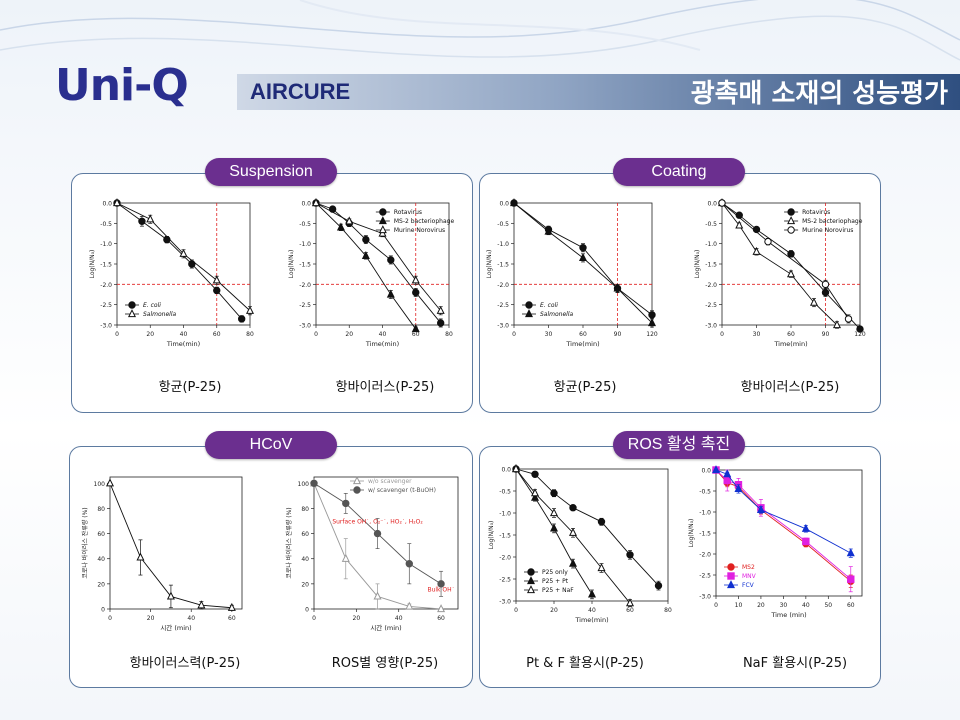 Image resolution: width=960 pixels, height=720 pixels. Describe the element at coordinates (705, 492) in the screenshot. I see `y-tick-label: -0.5` at that location.